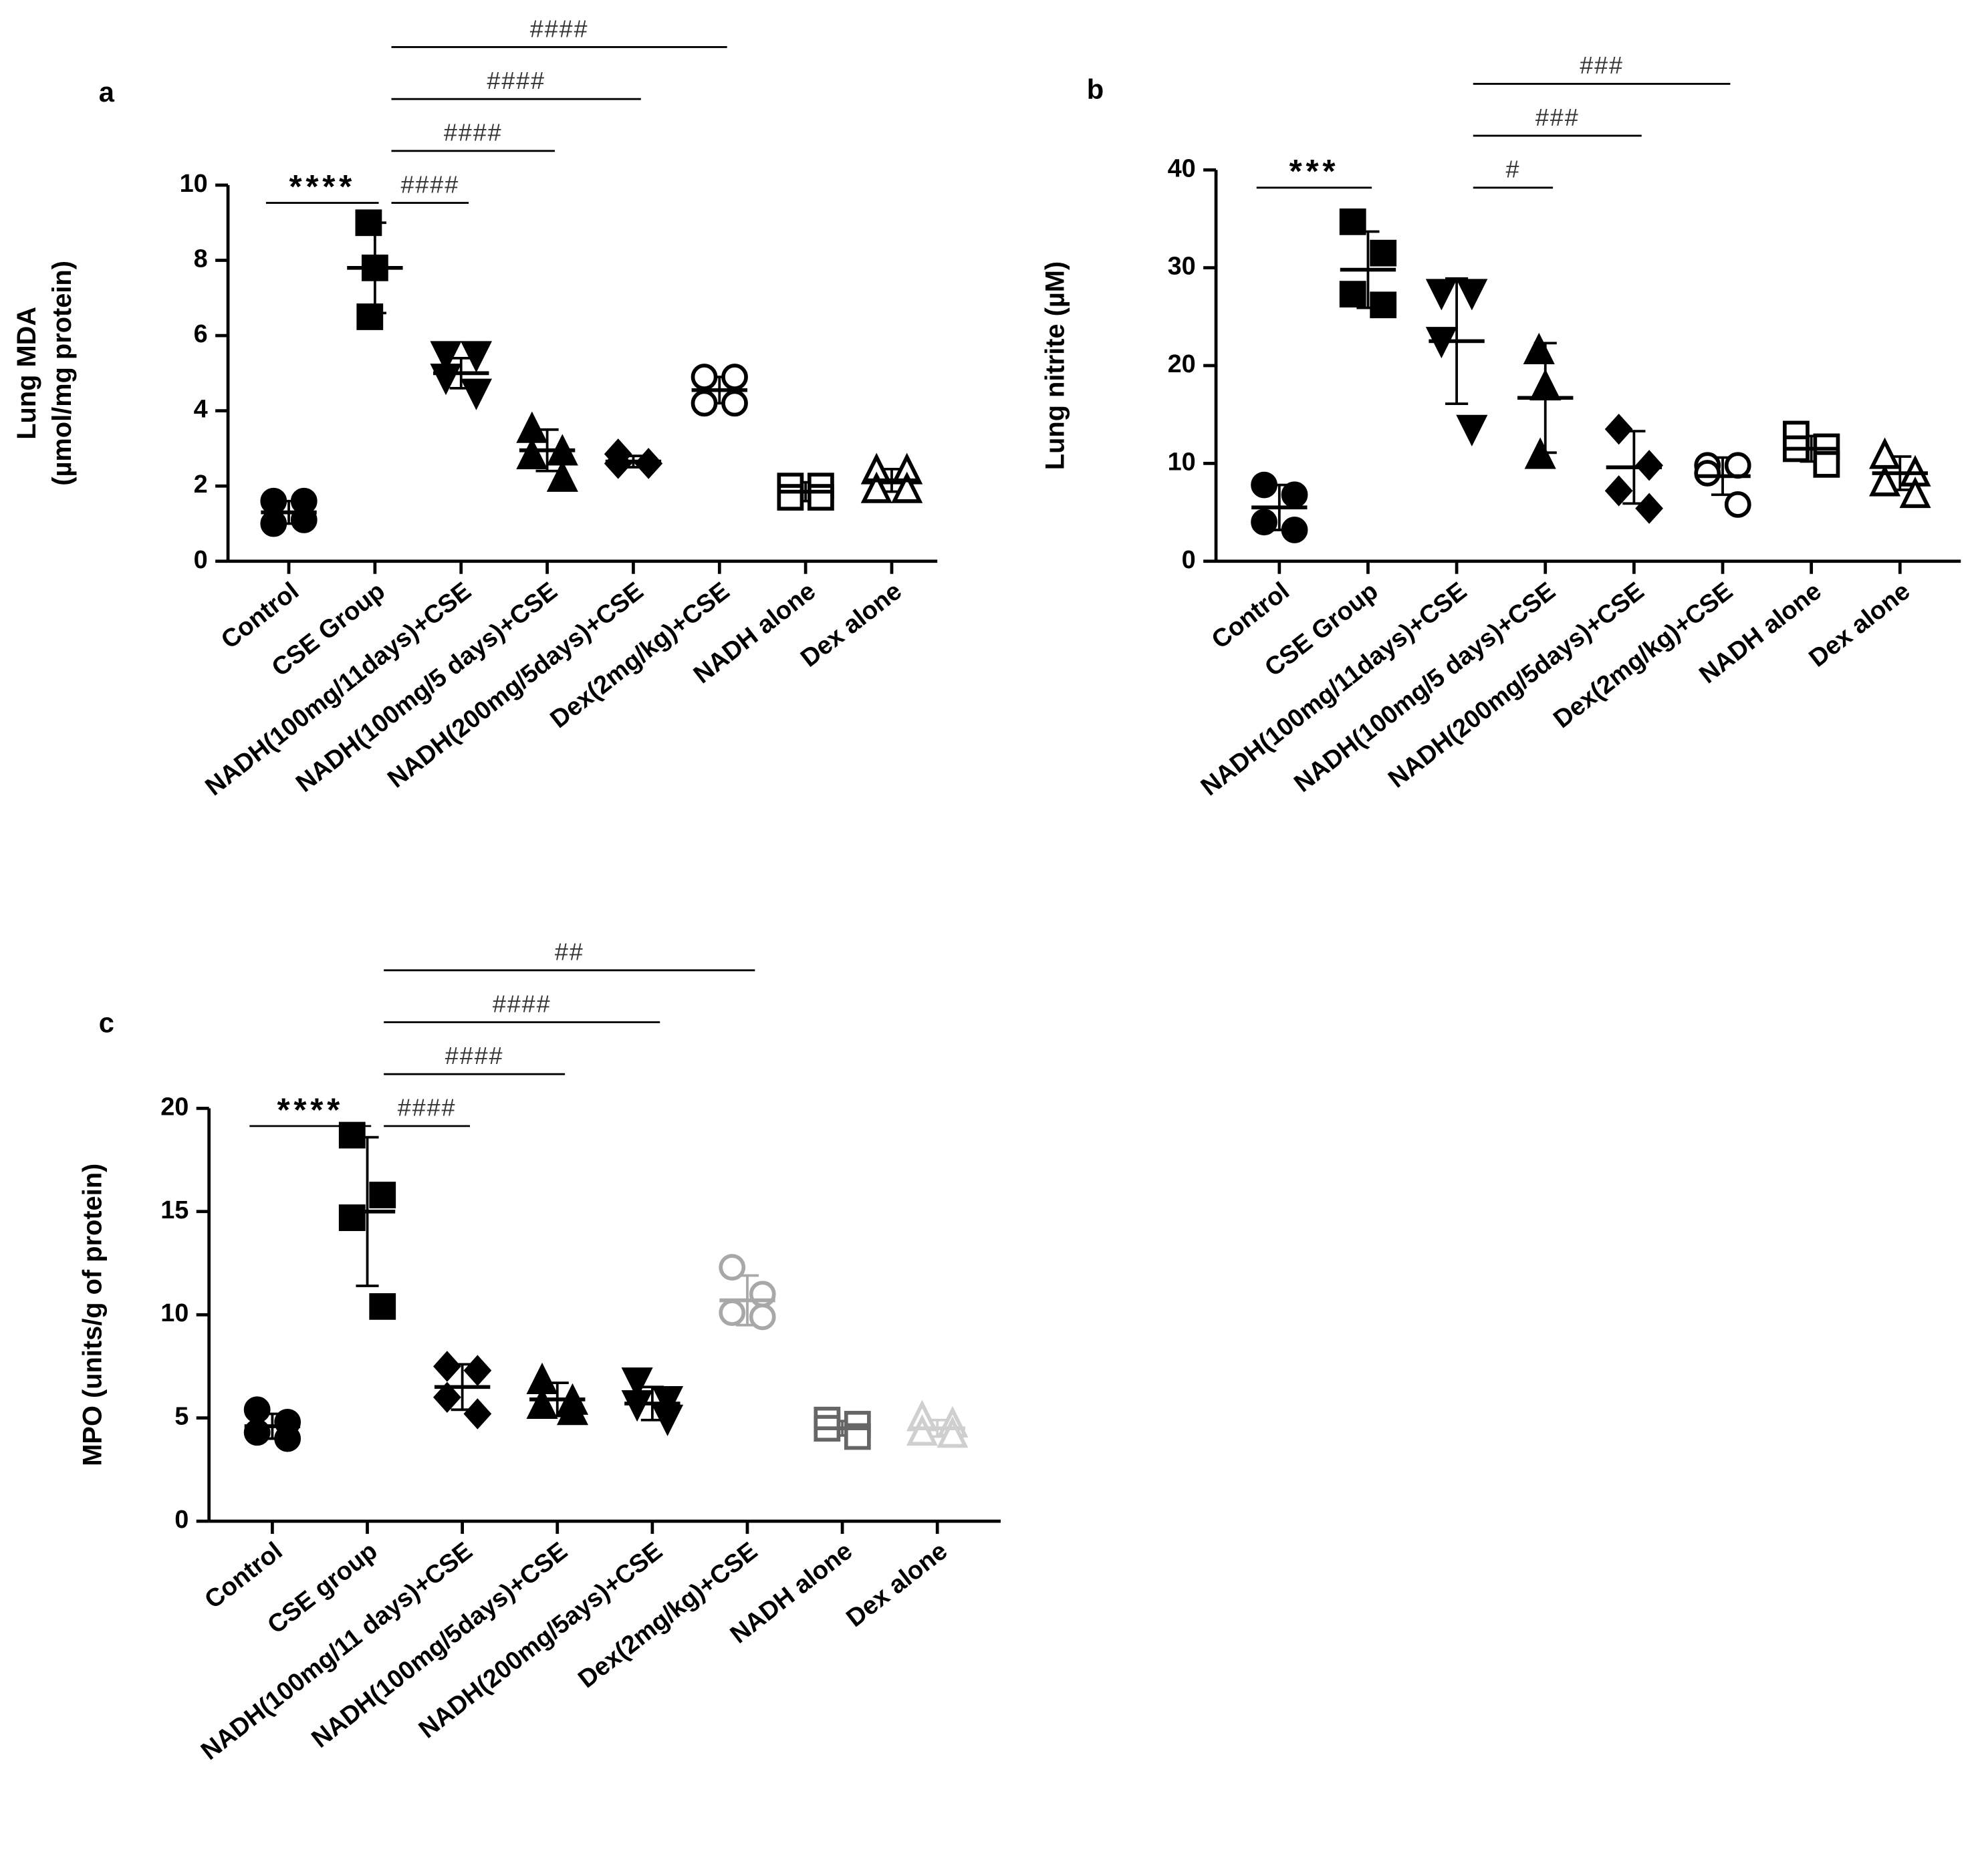  Describe the element at coordinates (1182, 168) in the screenshot. I see `y-tick-label: 40` at that location.